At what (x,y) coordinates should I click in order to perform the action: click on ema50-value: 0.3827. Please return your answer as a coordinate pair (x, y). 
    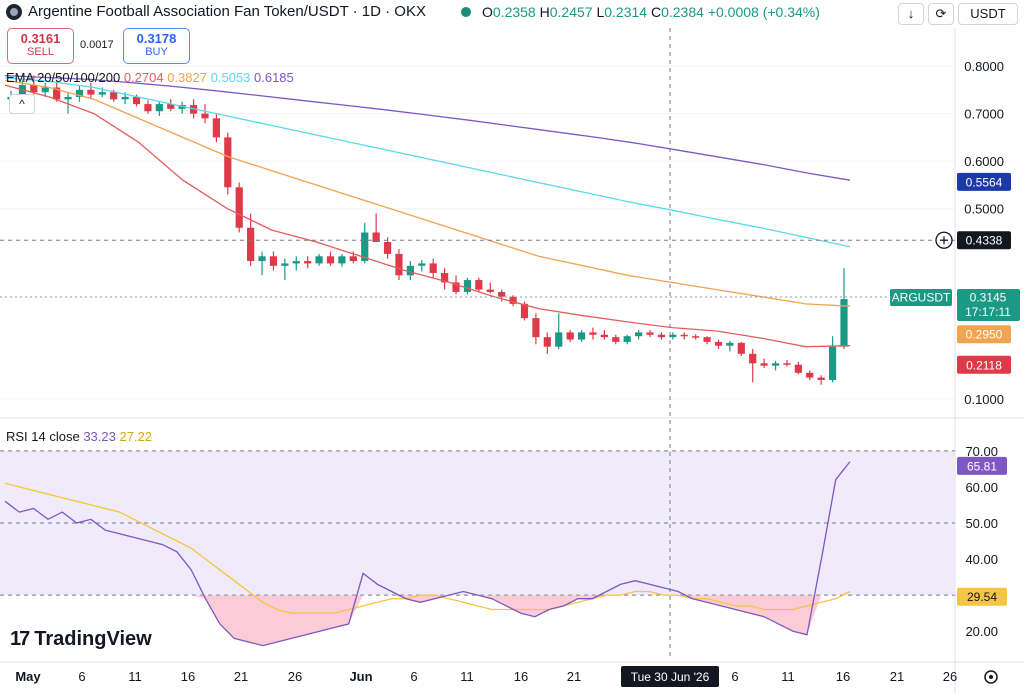
    Looking at the image, I should click on (187, 77).